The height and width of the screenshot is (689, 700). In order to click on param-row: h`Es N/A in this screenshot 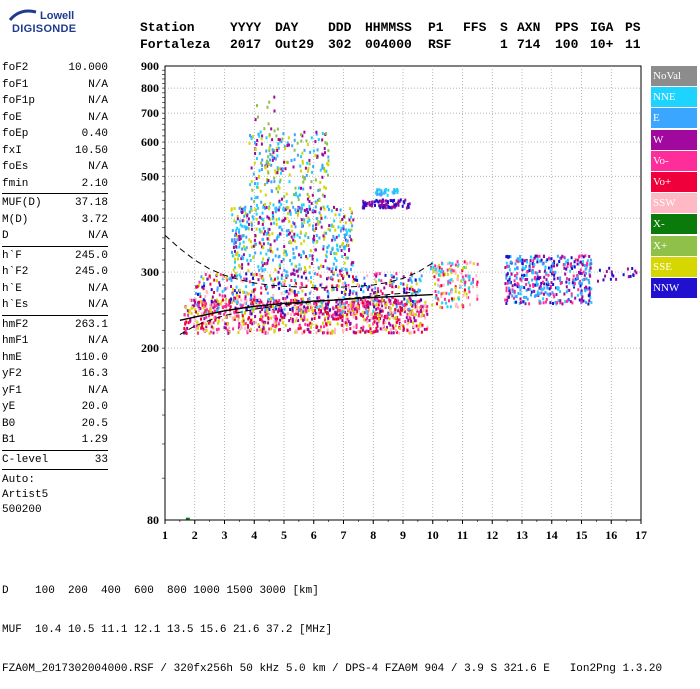, I will do `click(55, 305)`.